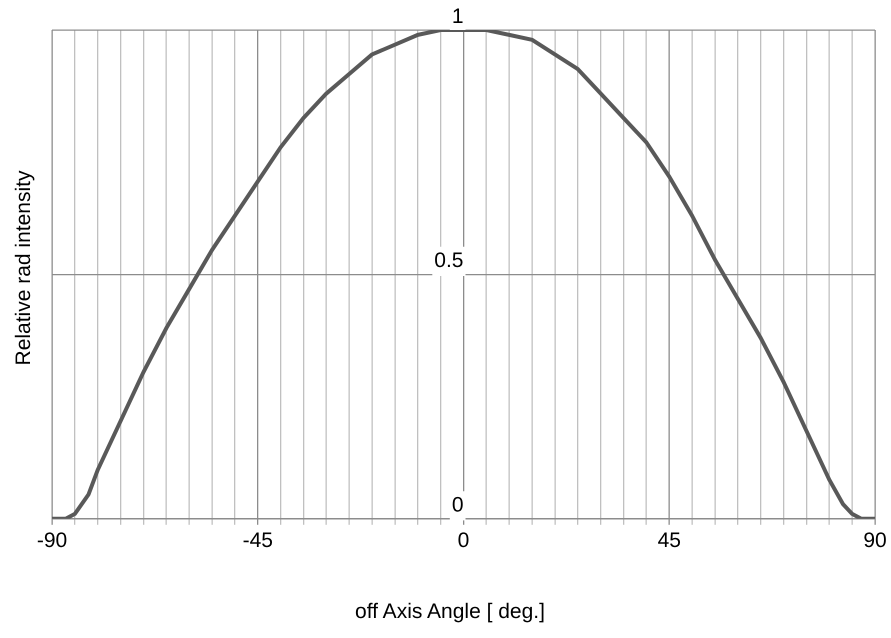  What do you see at coordinates (257, 540) in the screenshot?
I see `x-tick-label: -45` at bounding box center [257, 540].